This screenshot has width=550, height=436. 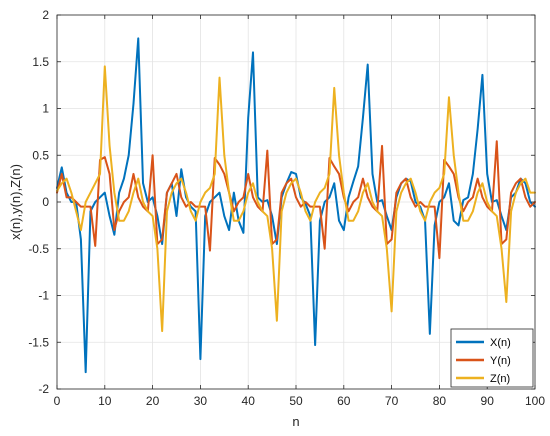 I want to click on x-tick-label: 0, so click(x=57, y=401).